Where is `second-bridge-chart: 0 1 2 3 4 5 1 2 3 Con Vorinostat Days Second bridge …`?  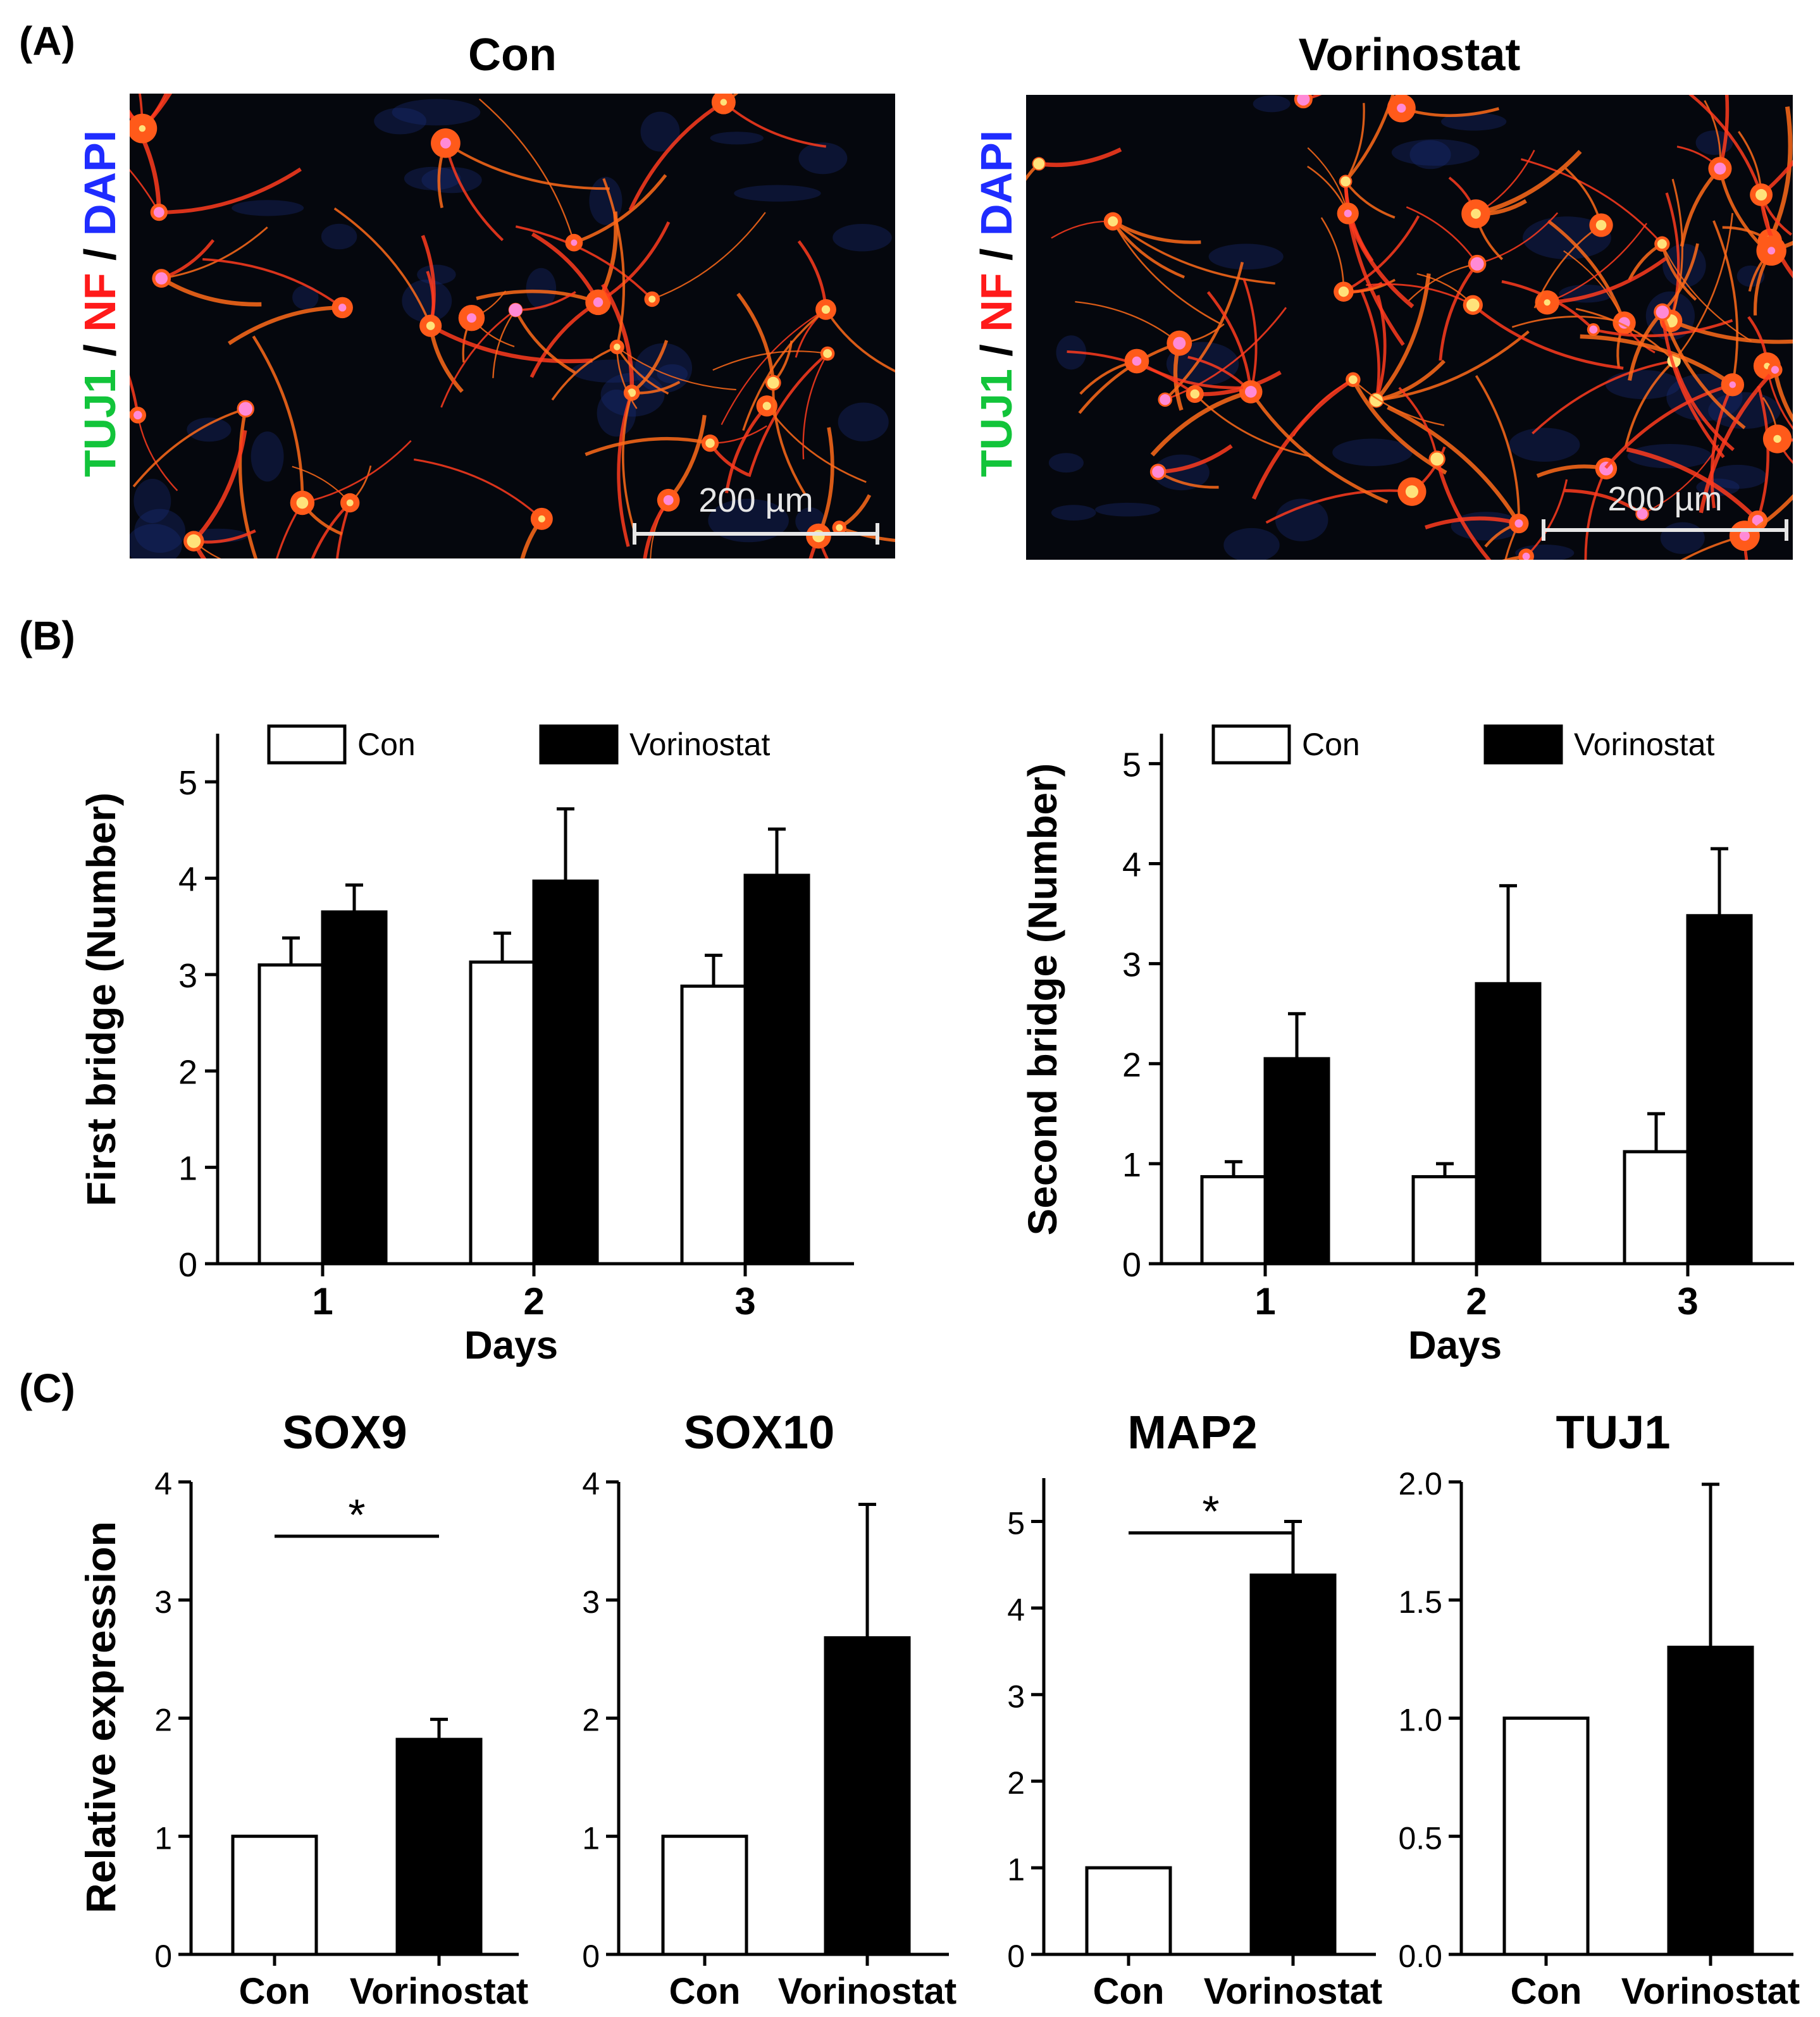
second-bridge-chart: 0 1 2 3 4 5 1 2 3 Con Vorinostat Days Second bridge … is located at coordinates (1407, 1045).